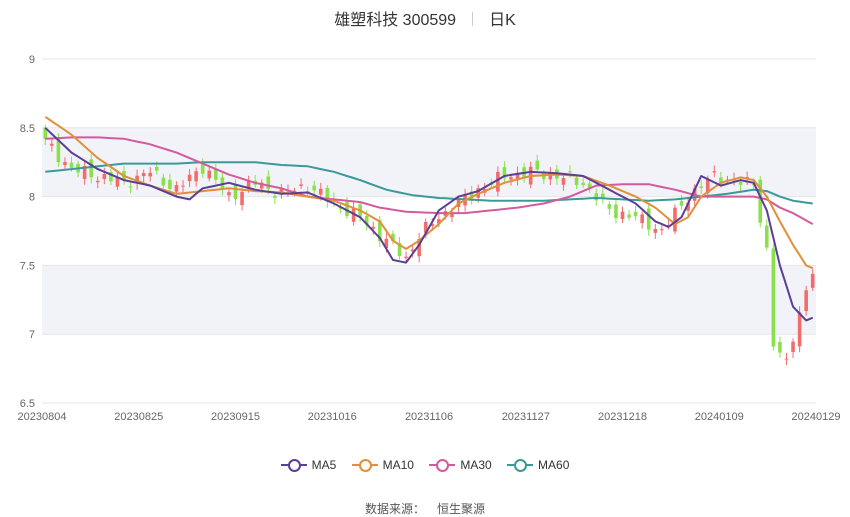  I want to click on x-tick-label: 20231127, so click(526, 417).